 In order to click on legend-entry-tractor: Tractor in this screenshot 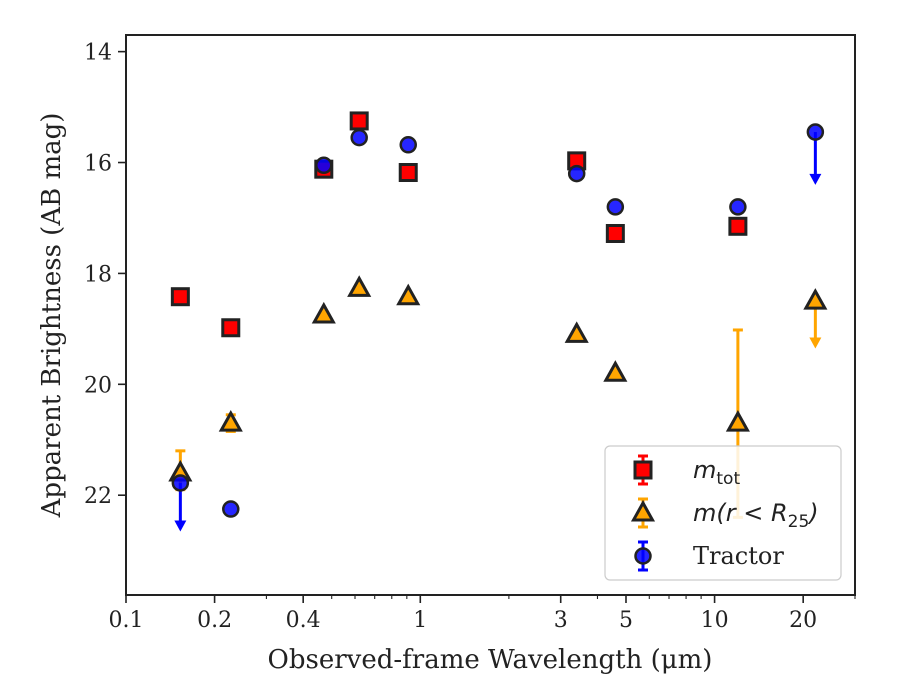, I will do `click(709, 556)`.